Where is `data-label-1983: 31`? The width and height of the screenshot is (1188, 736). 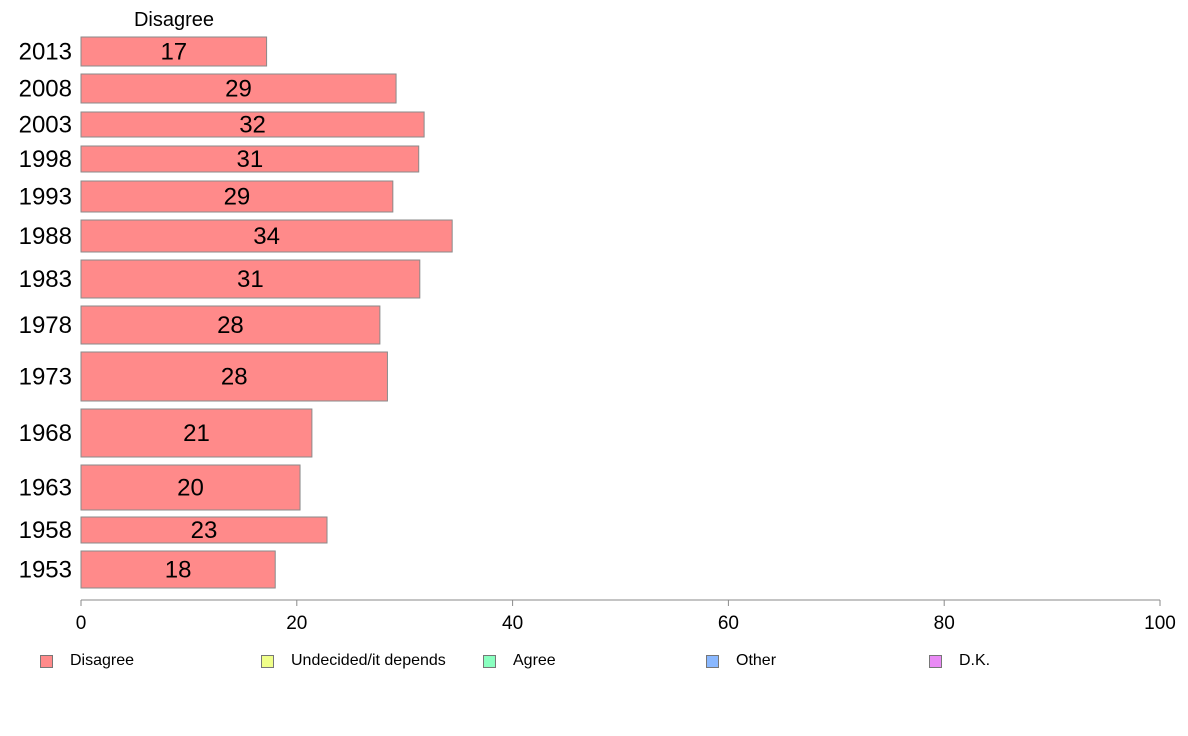
data-label-1983: 31 is located at coordinates (250, 279).